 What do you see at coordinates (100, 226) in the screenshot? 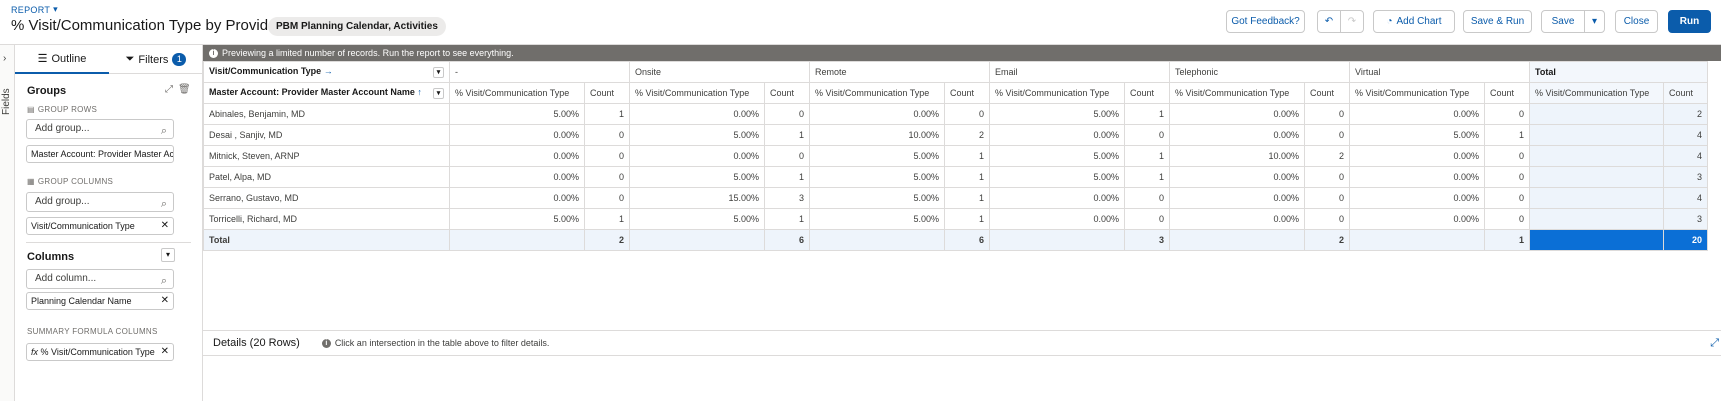
I see `group-column-chip: Visit/Communication Type ✕` at bounding box center [100, 226].